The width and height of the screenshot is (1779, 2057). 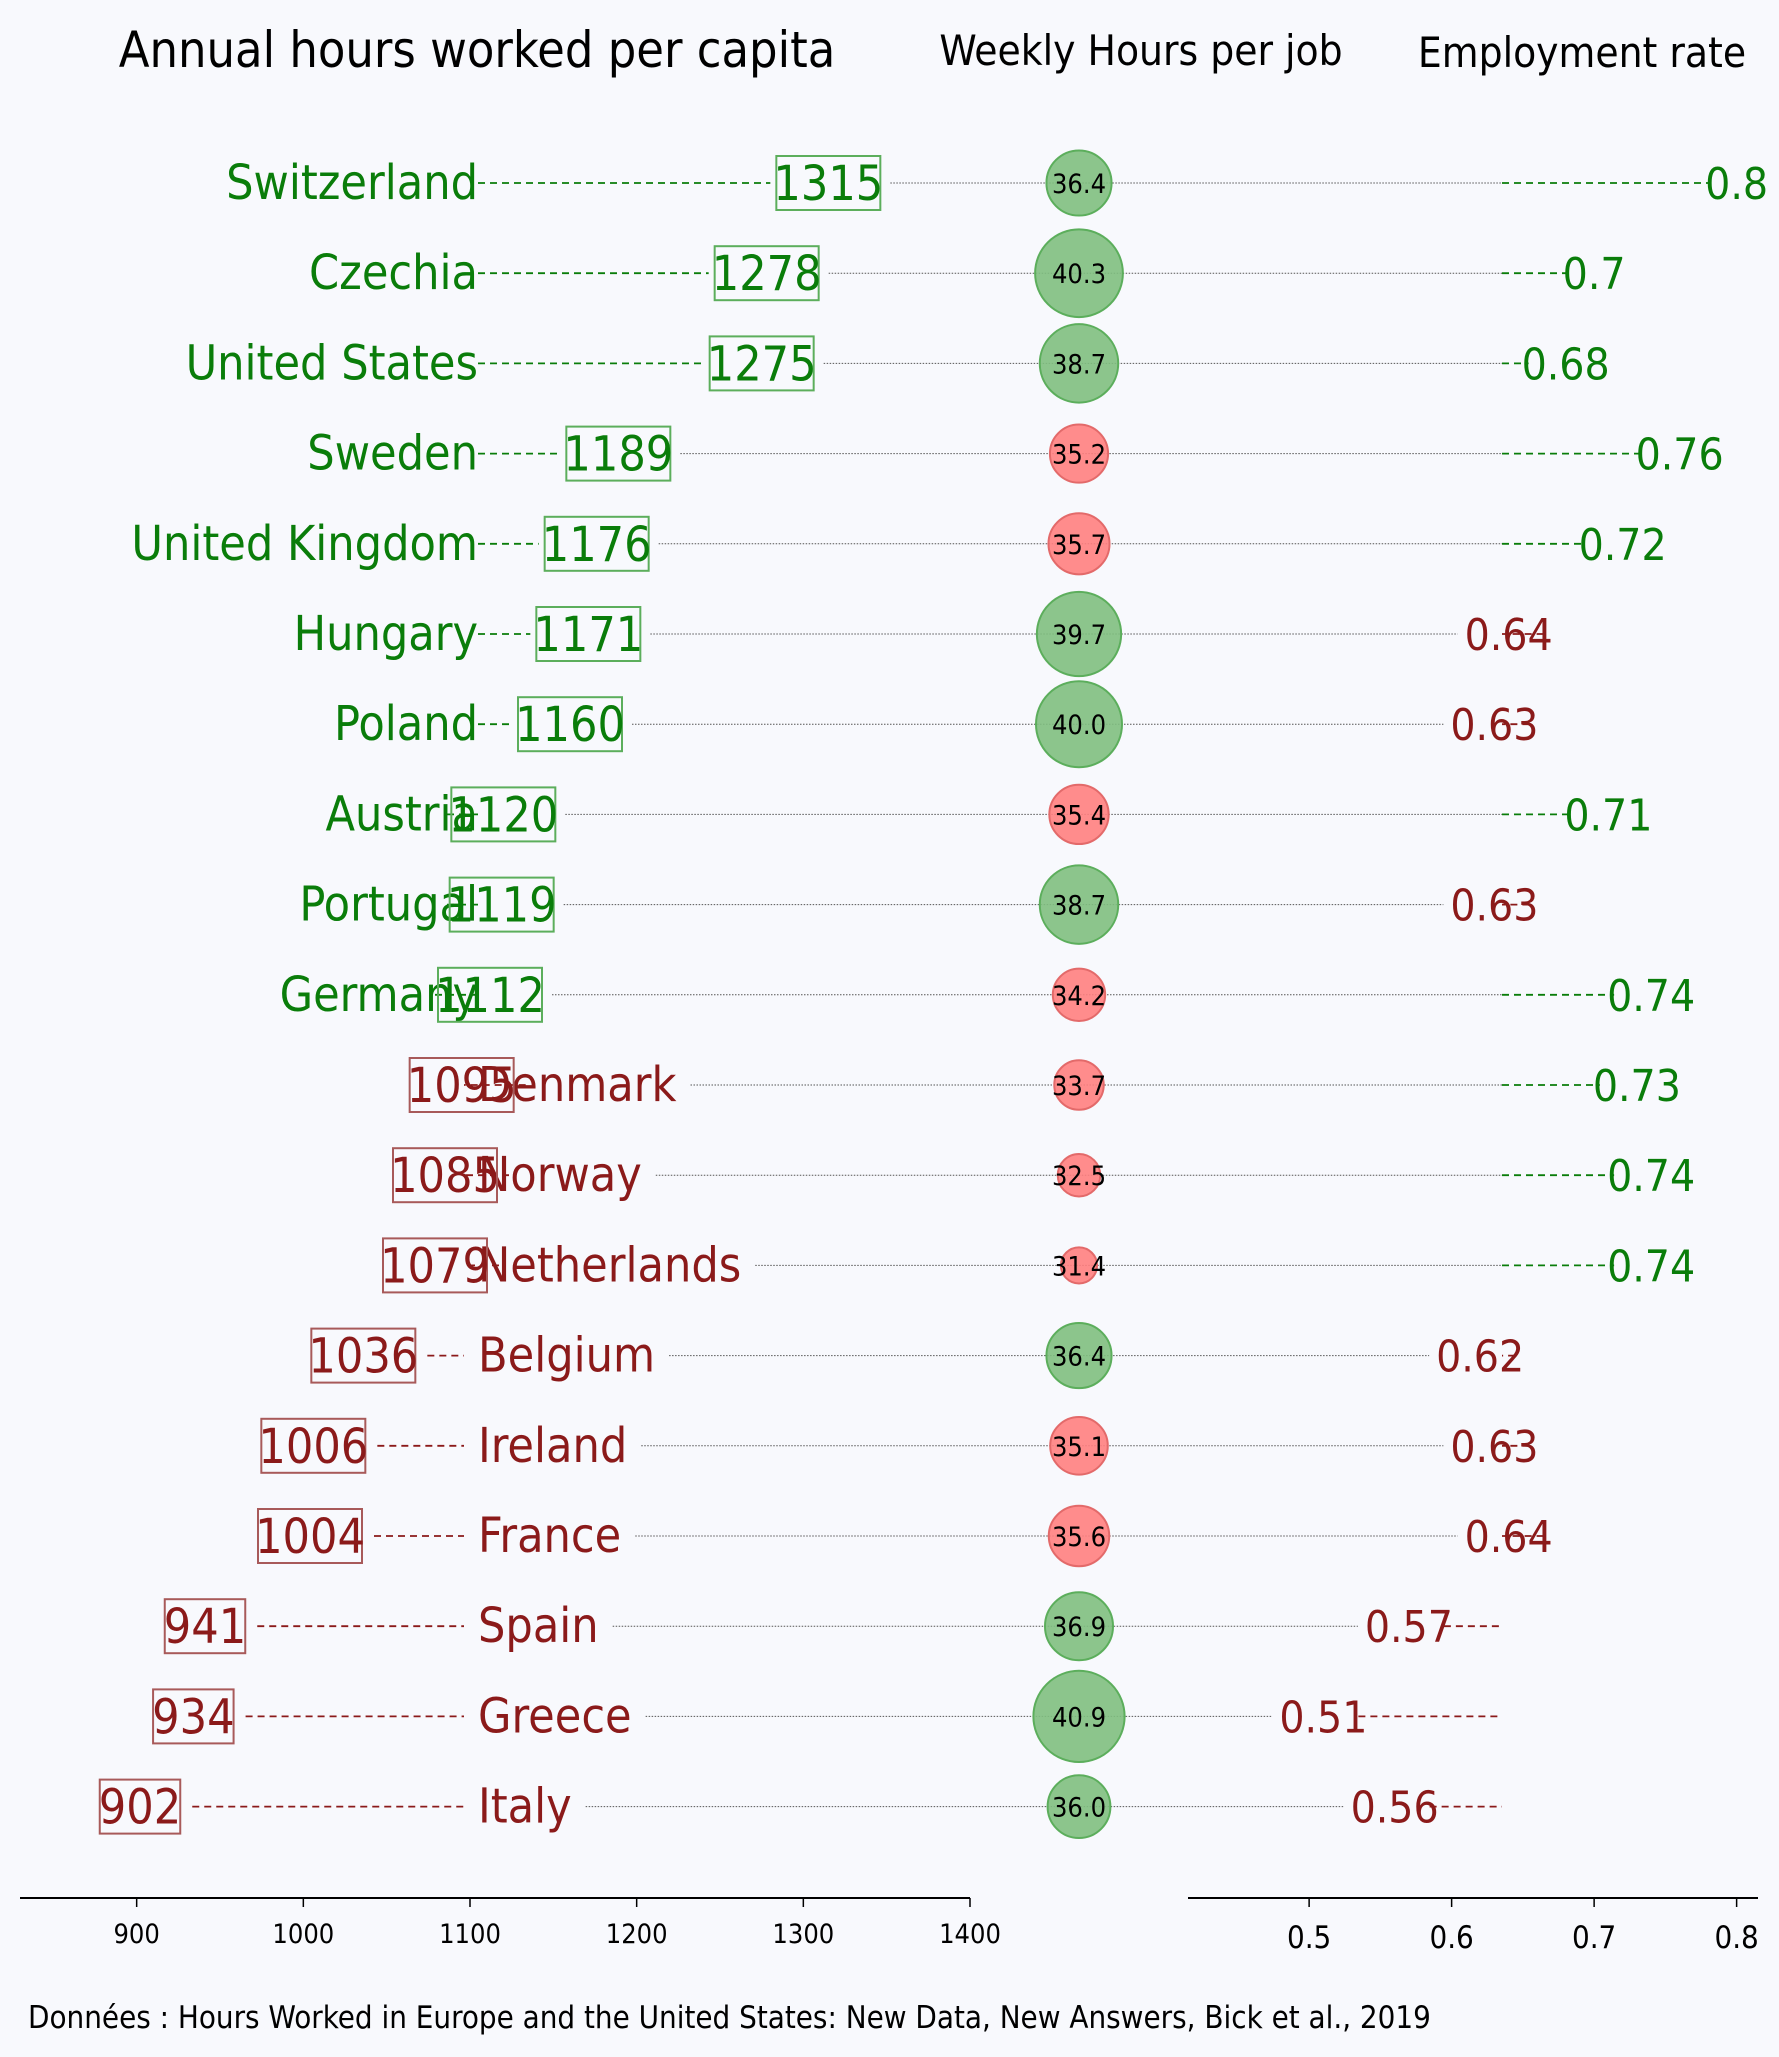 I want to click on left-tick-label: 1400, so click(x=970, y=1934).